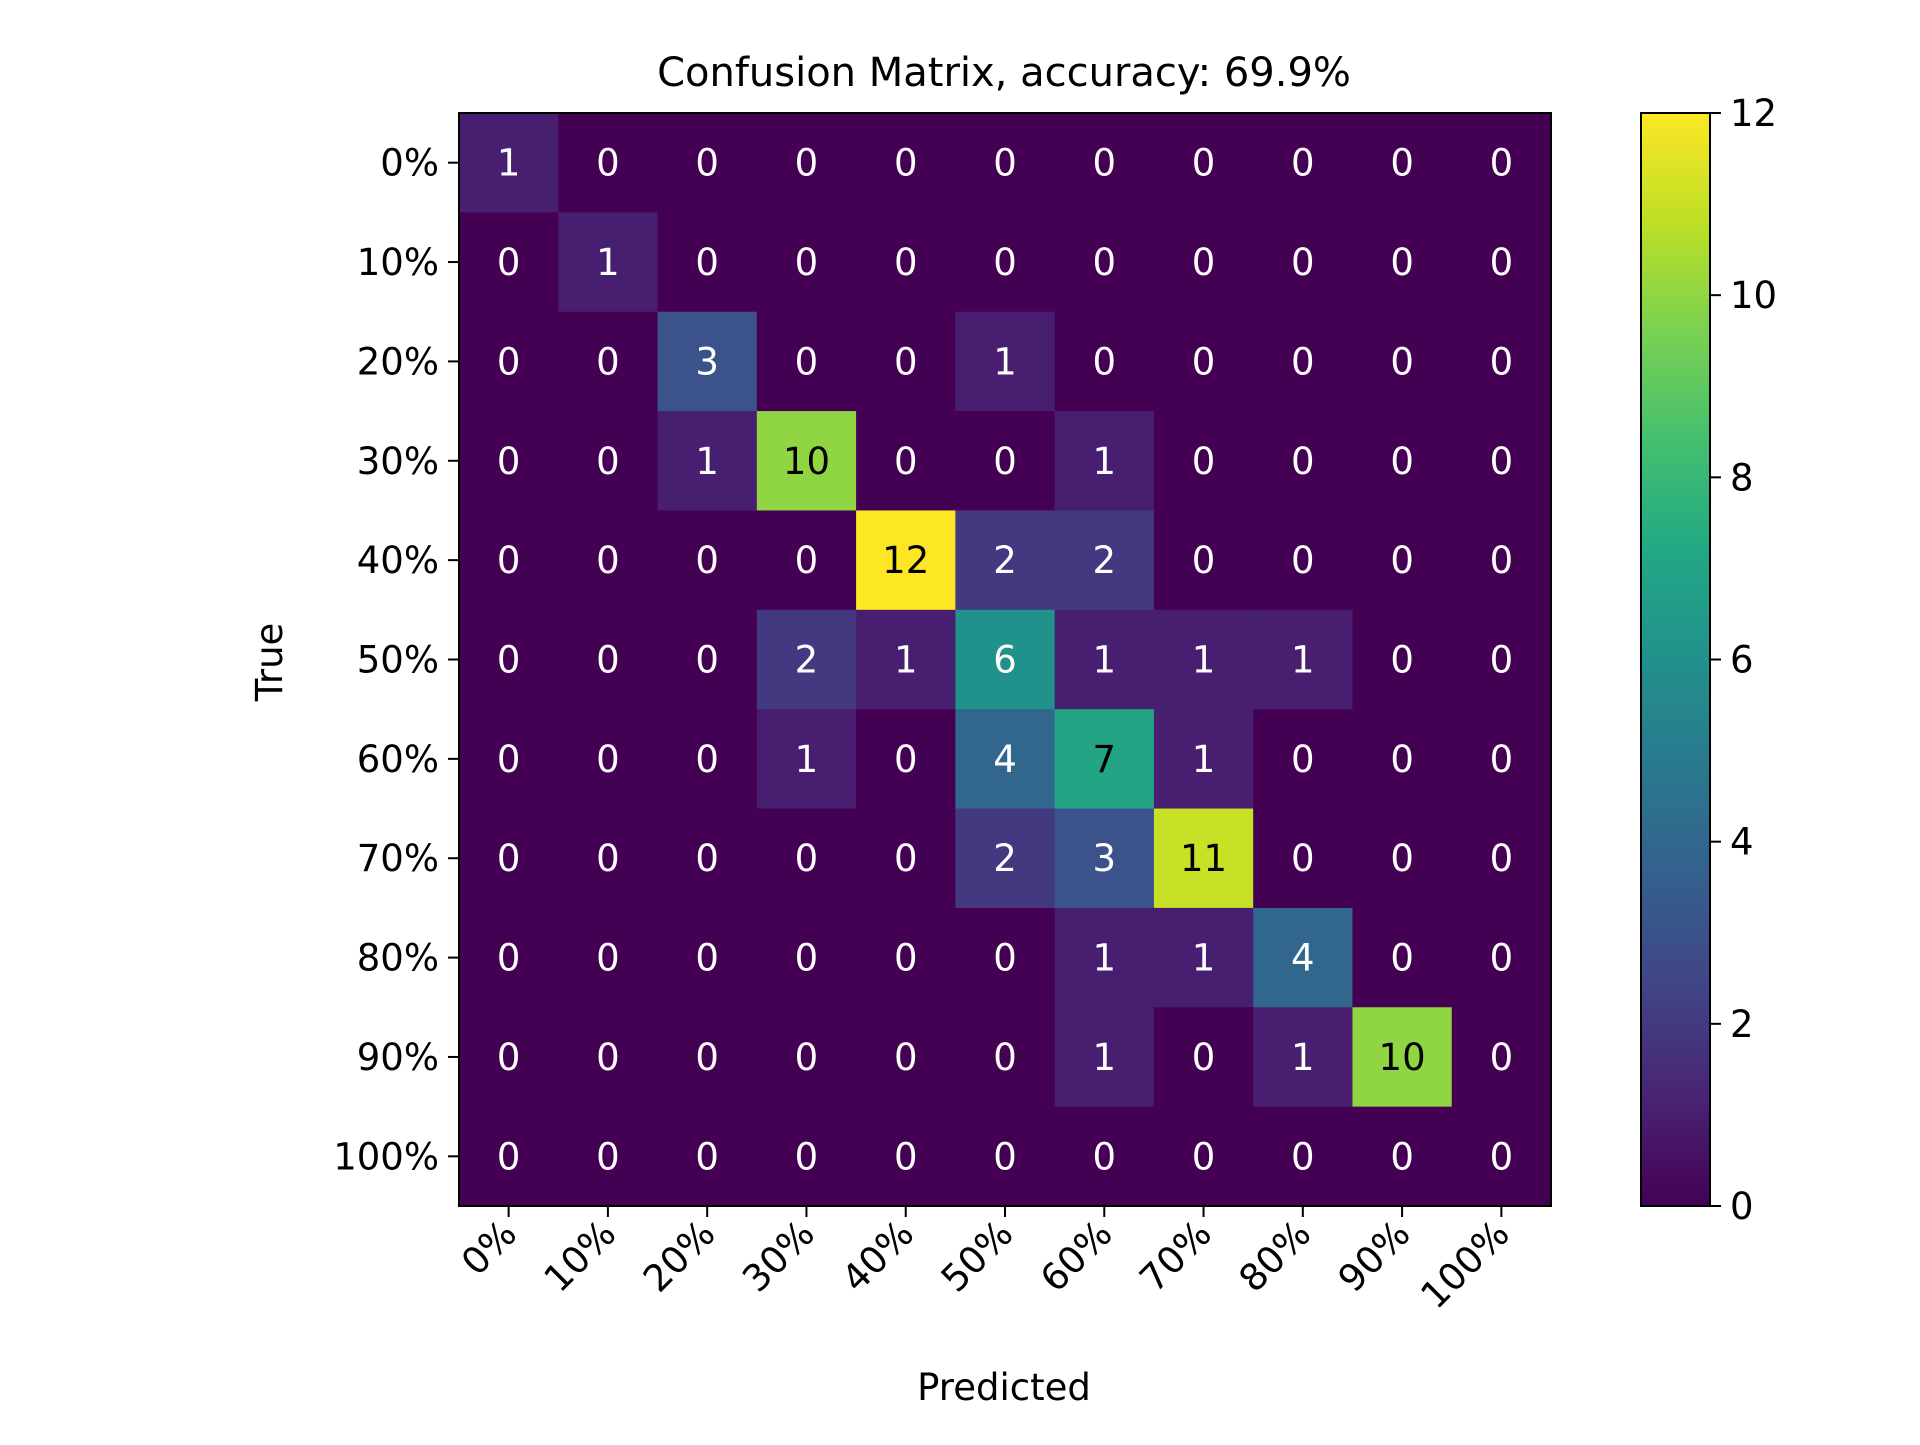  Describe the element at coordinates (1465, 1264) in the screenshot. I see `x-tick-label: 100%` at that location.